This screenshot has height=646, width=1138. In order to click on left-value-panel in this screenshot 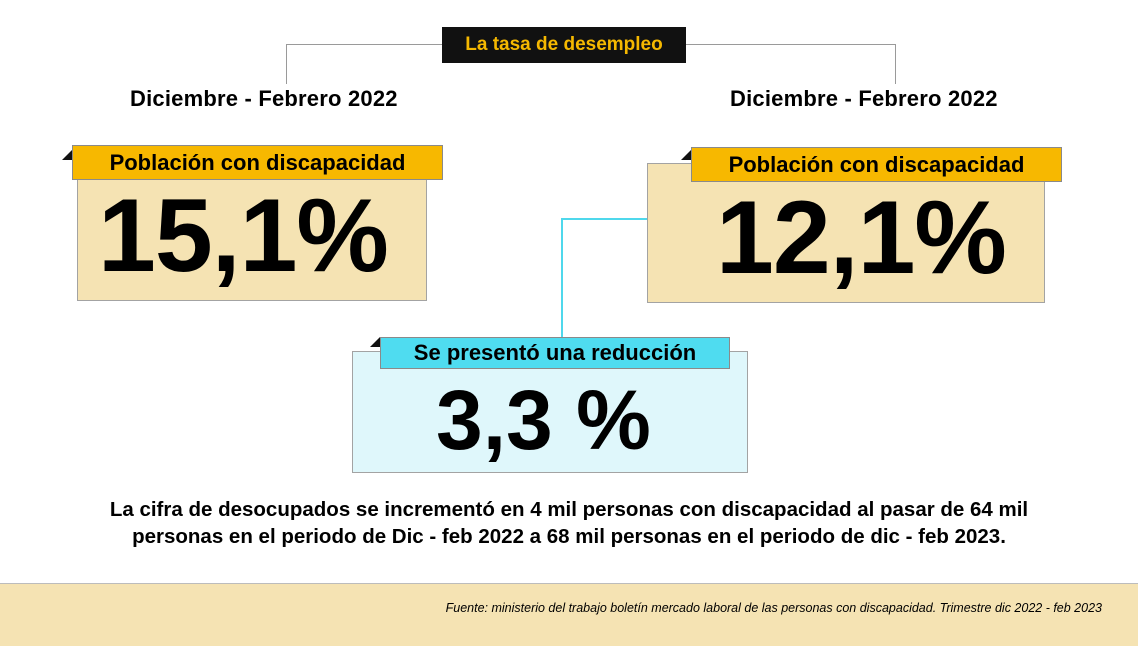, I will do `click(252, 236)`.